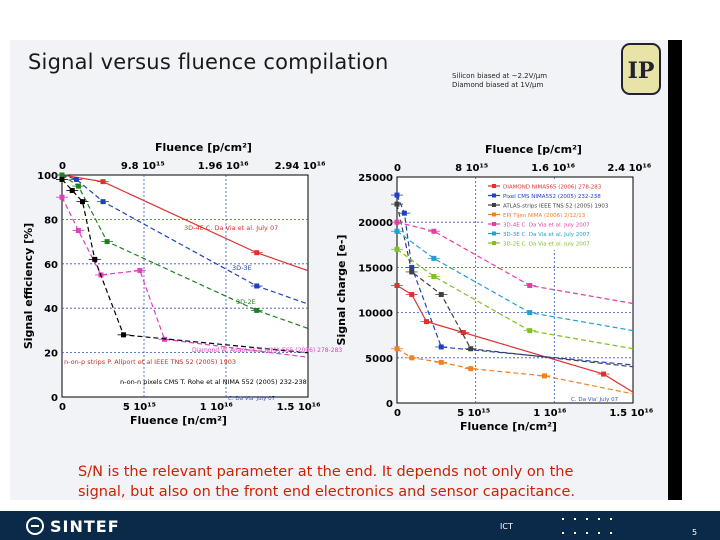  Describe the element at coordinates (51, 265) in the screenshot. I see `y-tick-label: 60` at that location.